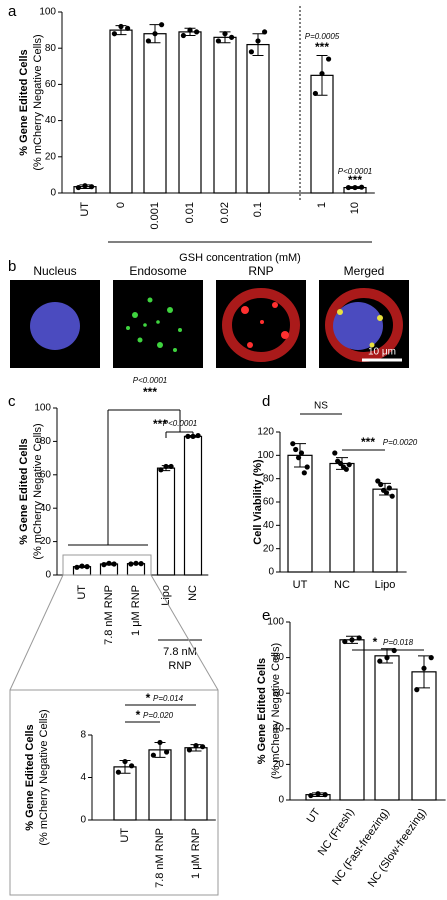 The image size is (447, 900). What do you see at coordinates (258, 209) in the screenshot?
I see `x-tick-label: 0.1` at bounding box center [258, 209].